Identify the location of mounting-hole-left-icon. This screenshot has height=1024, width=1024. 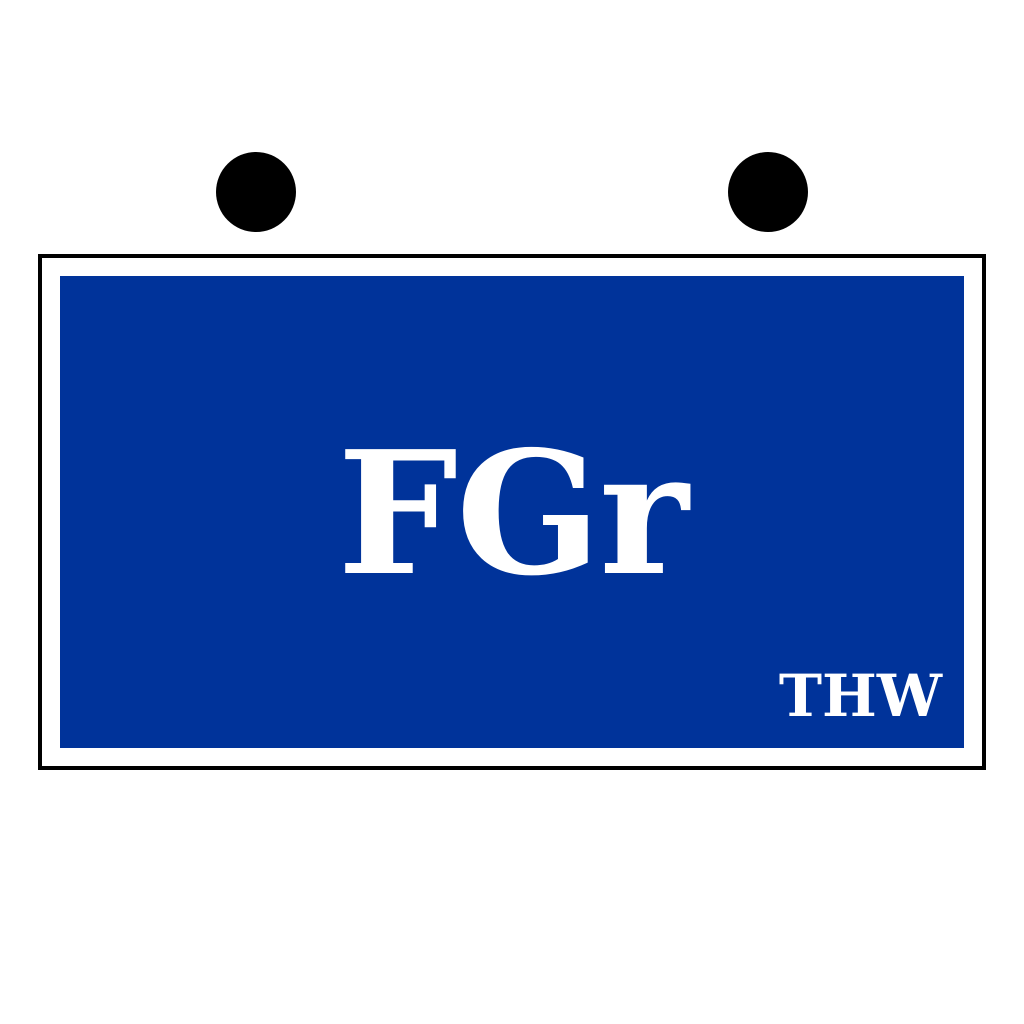
(256, 192).